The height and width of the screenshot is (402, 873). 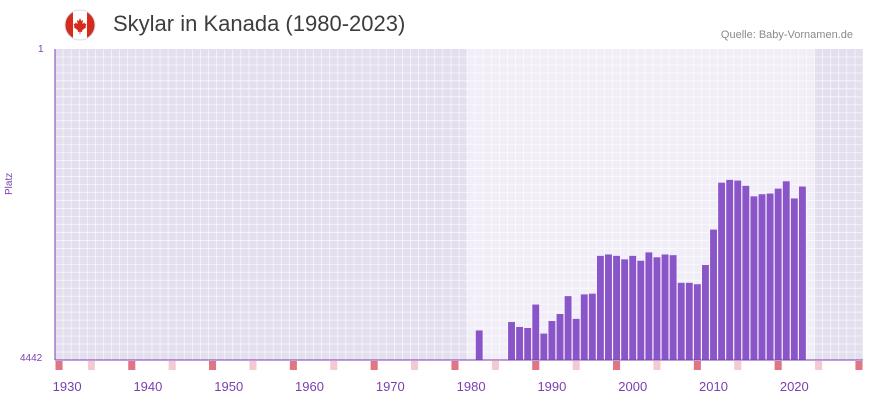 I want to click on year-marker-1953, so click(x=253, y=365).